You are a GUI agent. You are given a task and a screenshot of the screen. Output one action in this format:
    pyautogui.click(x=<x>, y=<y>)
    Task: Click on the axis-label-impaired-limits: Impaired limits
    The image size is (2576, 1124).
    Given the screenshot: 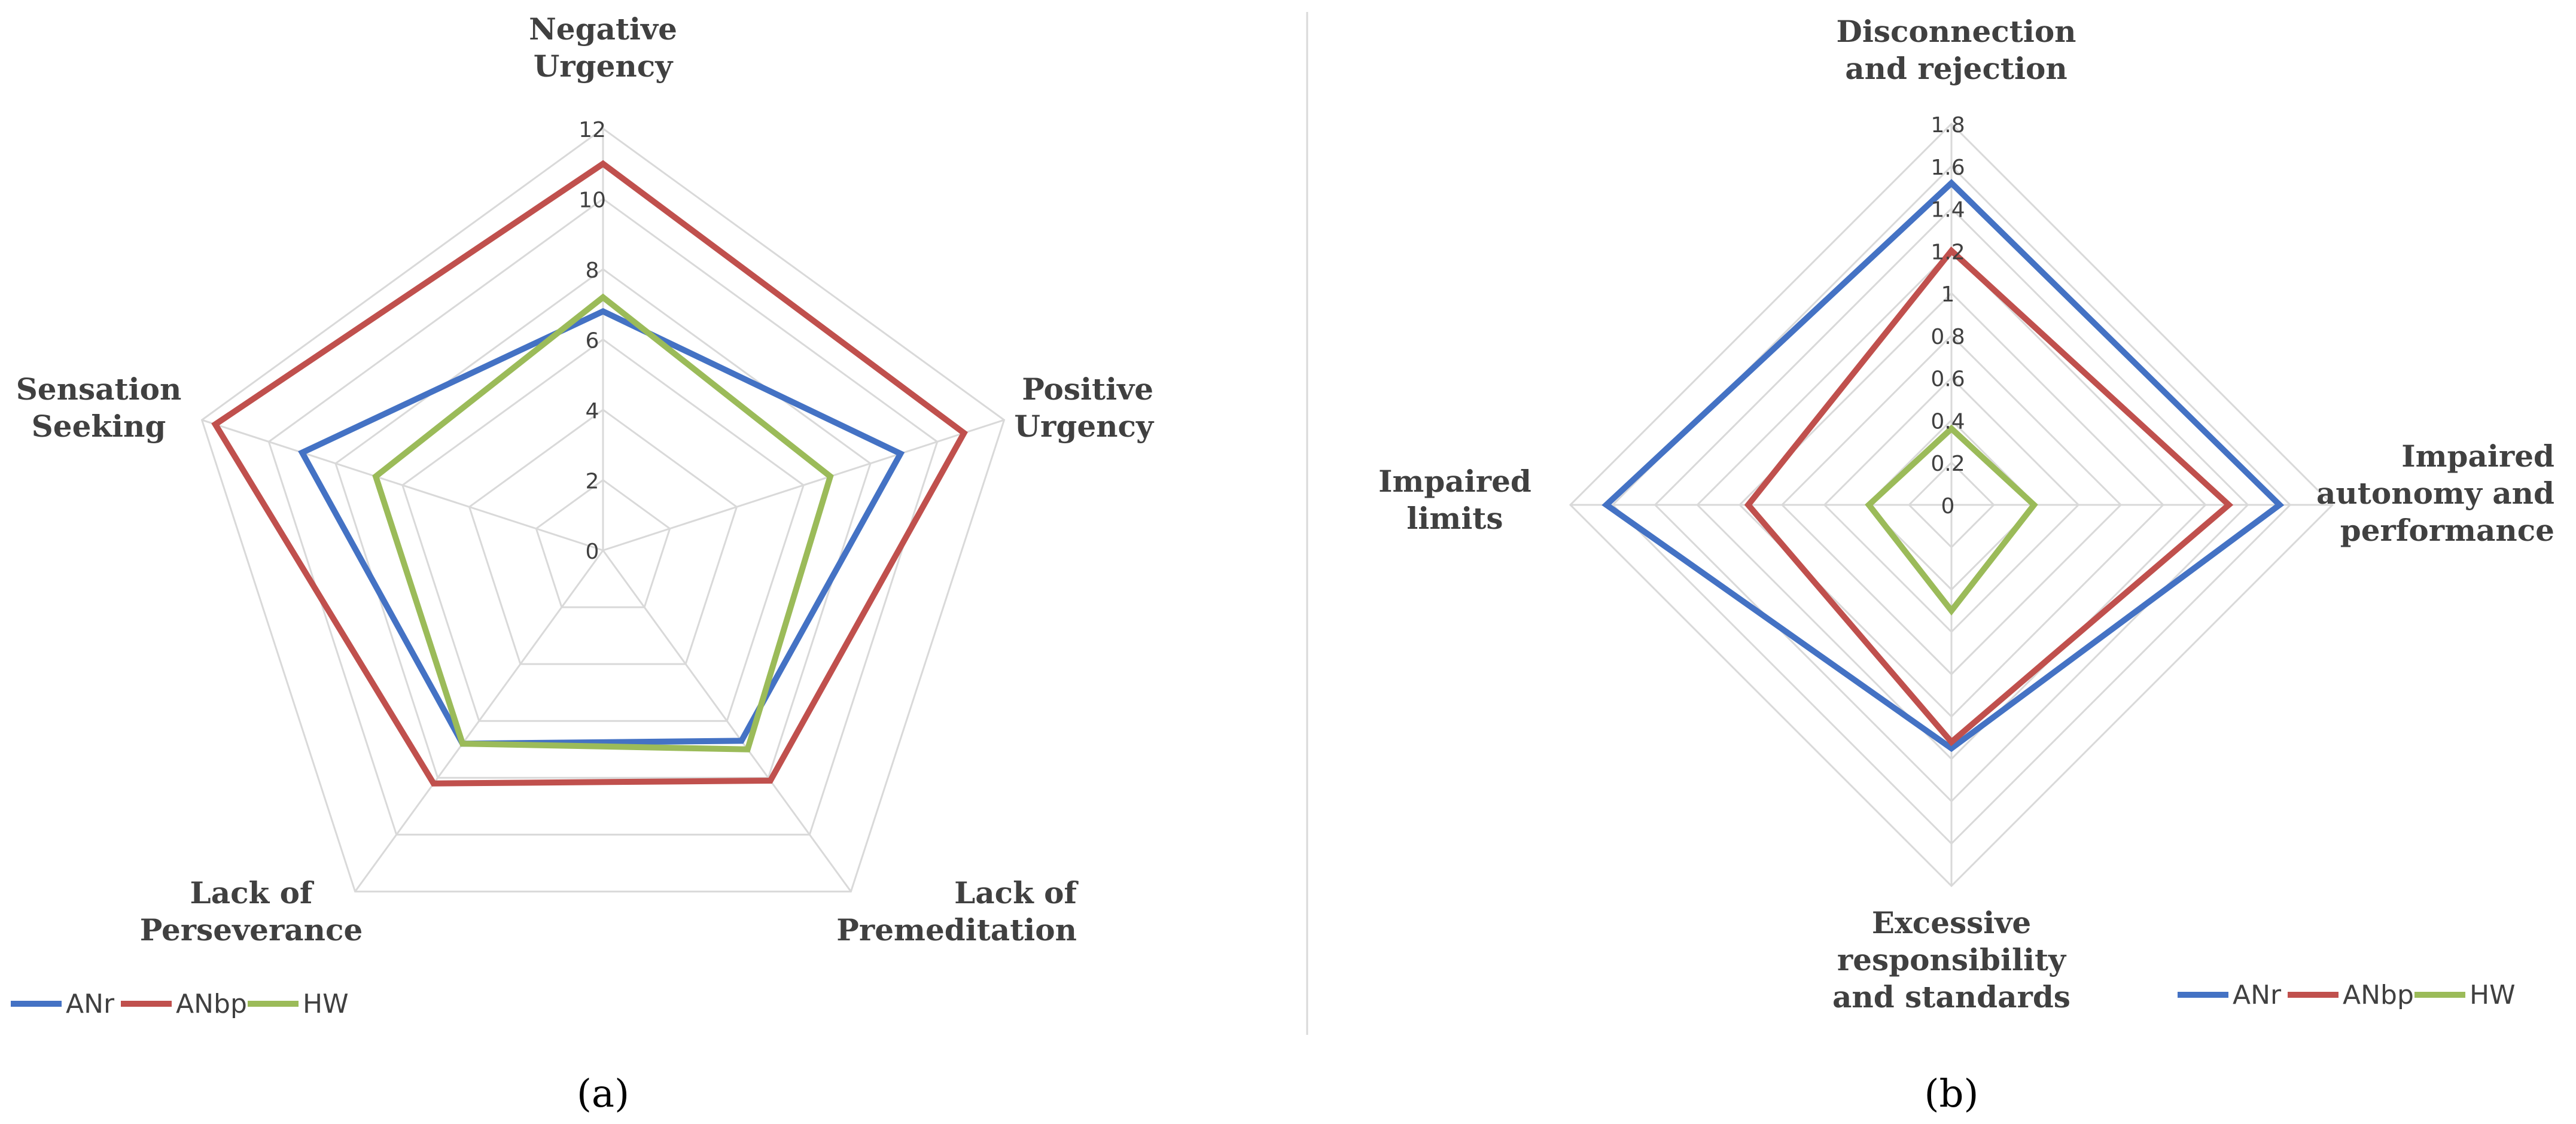 What is the action you would take?
    pyautogui.click(x=1454, y=500)
    